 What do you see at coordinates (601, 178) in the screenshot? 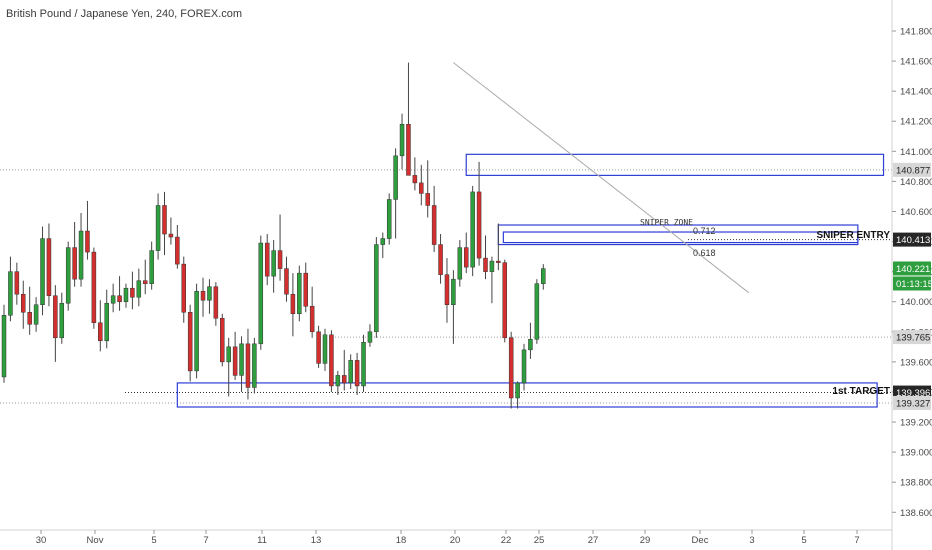
I see `trendline` at bounding box center [601, 178].